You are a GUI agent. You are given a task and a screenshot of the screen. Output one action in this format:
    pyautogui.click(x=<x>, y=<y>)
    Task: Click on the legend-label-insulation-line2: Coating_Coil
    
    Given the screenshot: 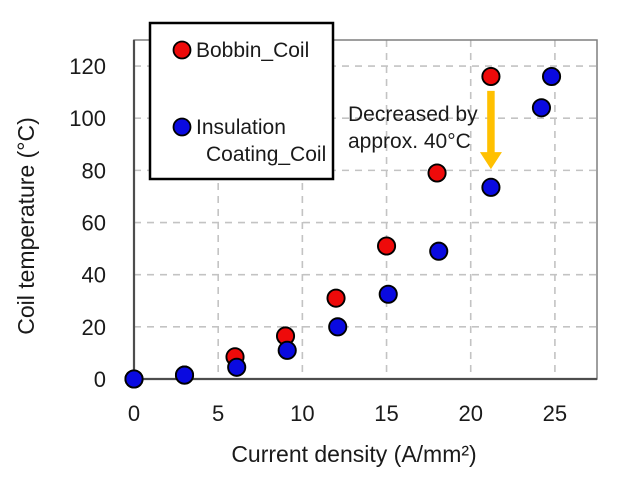 What is the action you would take?
    pyautogui.click(x=266, y=154)
    